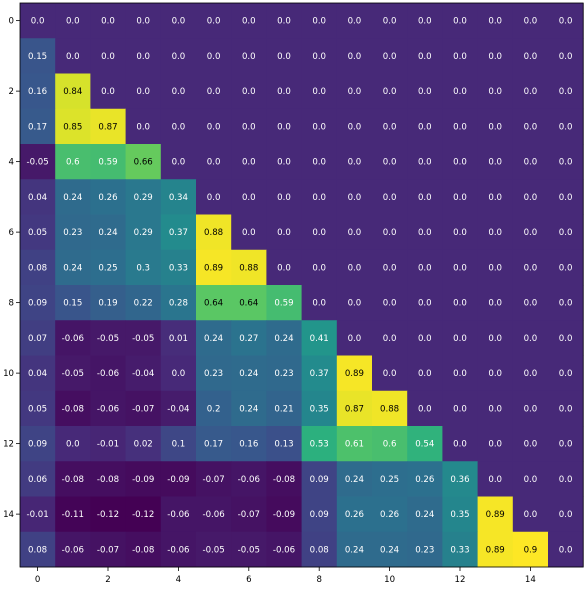 Image resolution: width=587 pixels, height=589 pixels. Describe the element at coordinates (143, 515) in the screenshot. I see `cell-value-label: -0.12` at that location.